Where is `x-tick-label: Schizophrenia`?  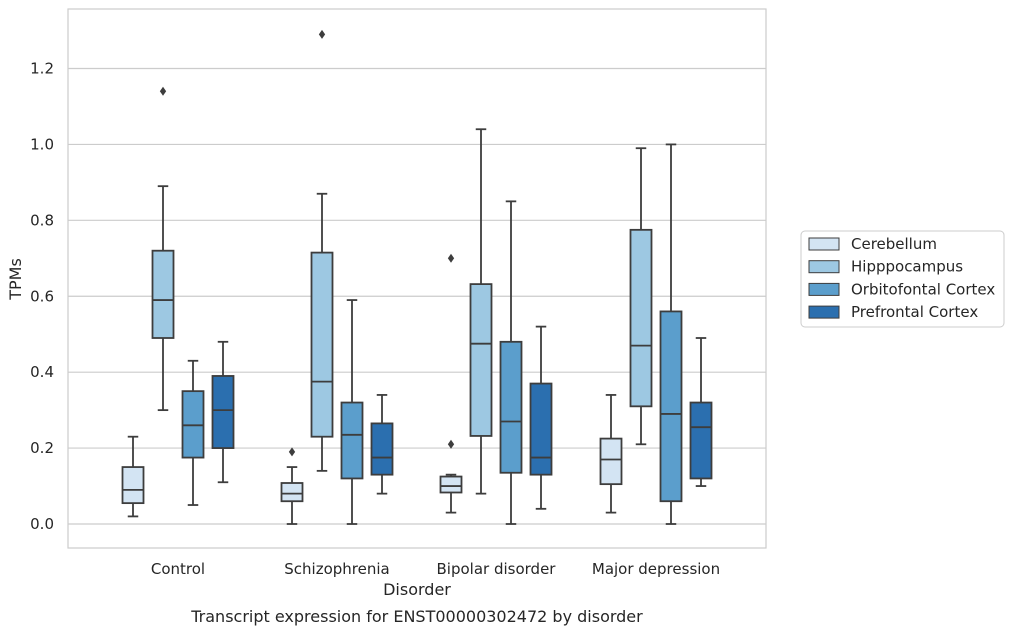 x-tick-label: Schizophrenia is located at coordinates (336, 569).